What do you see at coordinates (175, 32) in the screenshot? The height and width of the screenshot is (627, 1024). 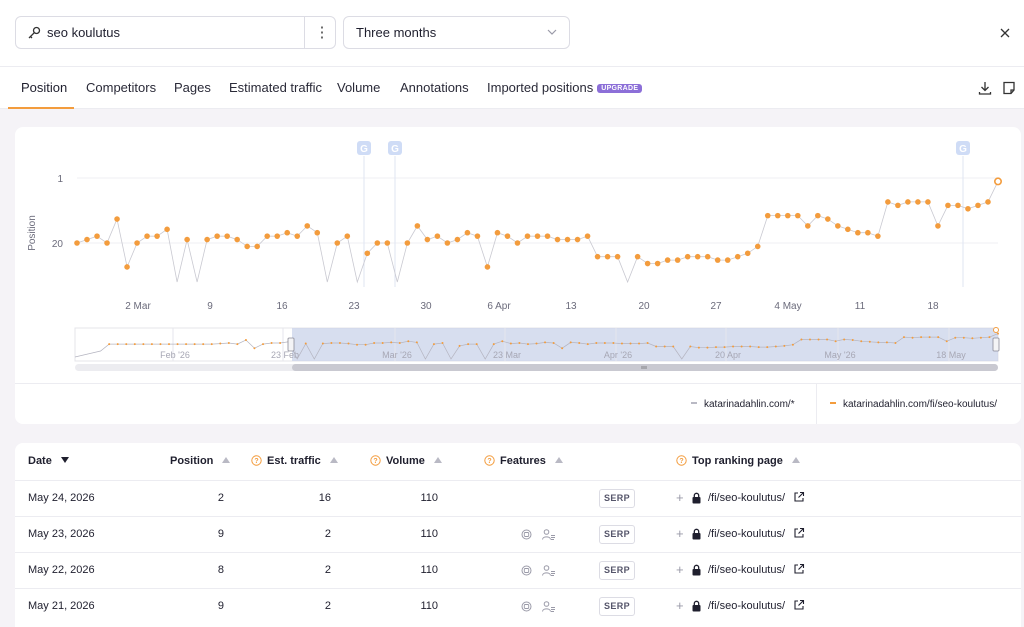 I see `keyword-selector: seo koulutus ⋮` at bounding box center [175, 32].